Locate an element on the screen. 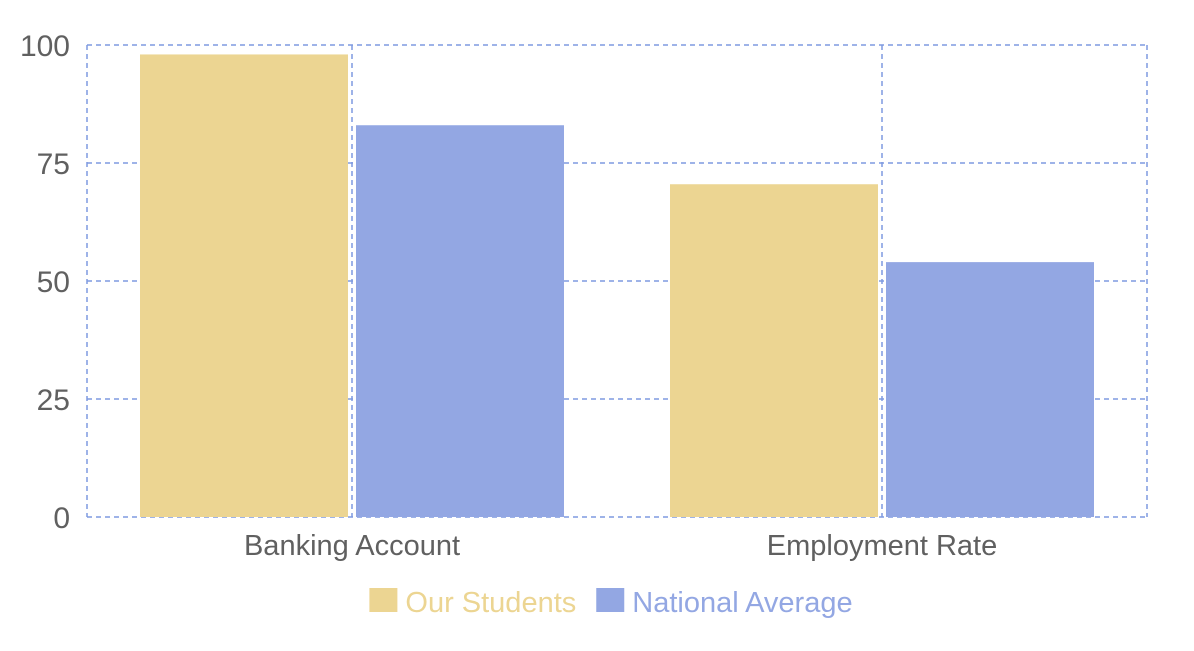 This screenshot has height=651, width=1194. legend-label: Our Students is located at coordinates (490, 603).